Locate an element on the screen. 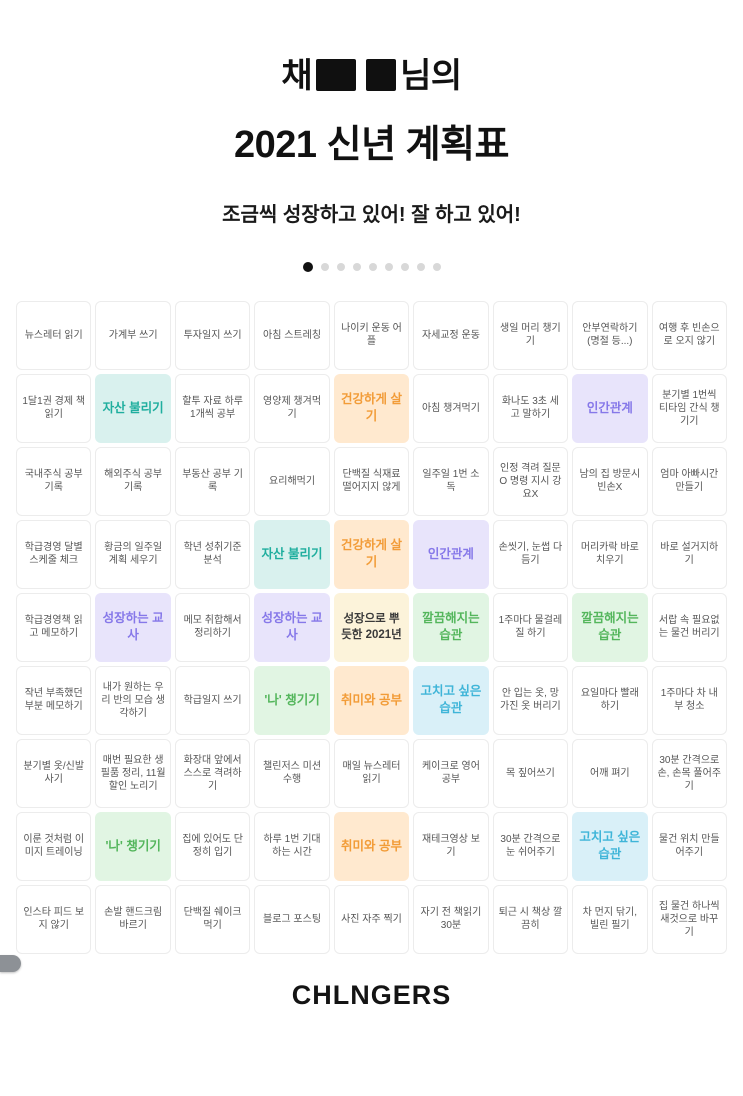 This screenshot has width=743, height=1096. grid-cell: 30분 간격으로 손, 손목 풀어주기 is located at coordinates (689, 773).